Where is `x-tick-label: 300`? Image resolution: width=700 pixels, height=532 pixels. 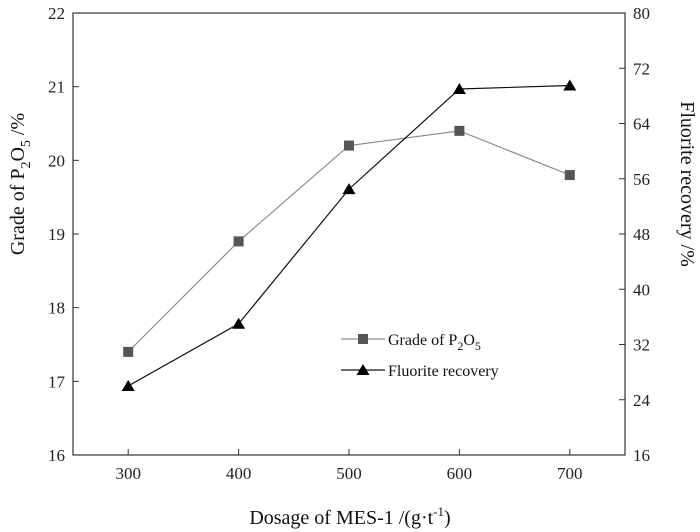
x-tick-label: 300 is located at coordinates (128, 473).